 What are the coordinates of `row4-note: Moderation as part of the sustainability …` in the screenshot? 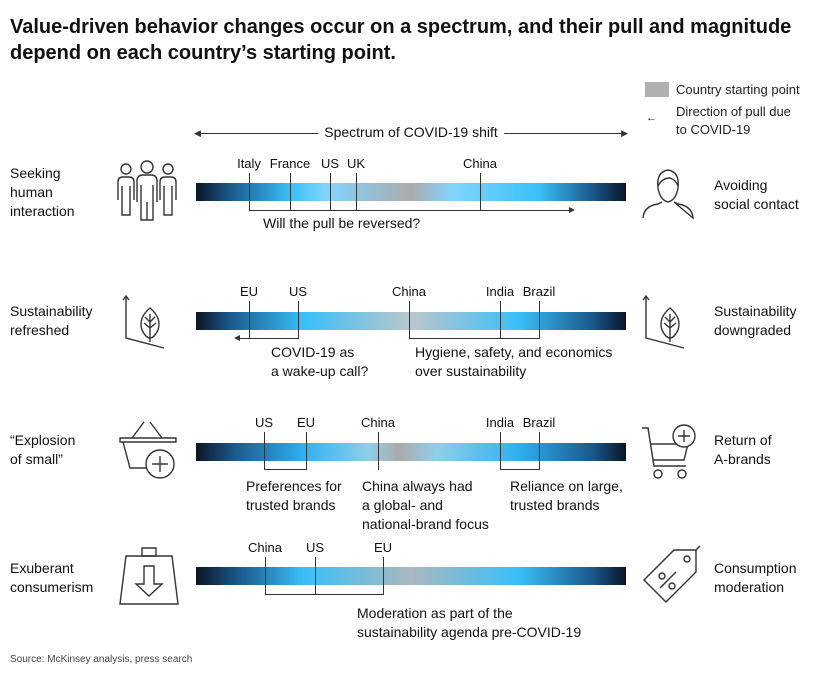 It's located at (469, 622).